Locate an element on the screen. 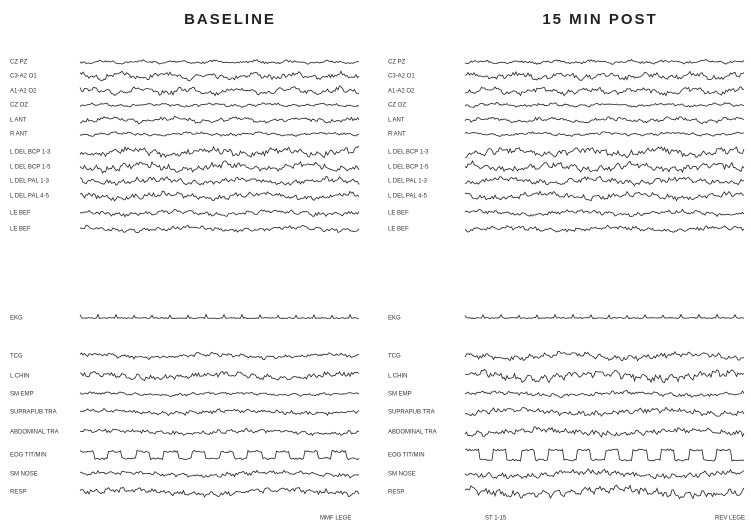 This screenshot has height=525, width=751. footer-label: ST 1-15 is located at coordinates (496, 519).